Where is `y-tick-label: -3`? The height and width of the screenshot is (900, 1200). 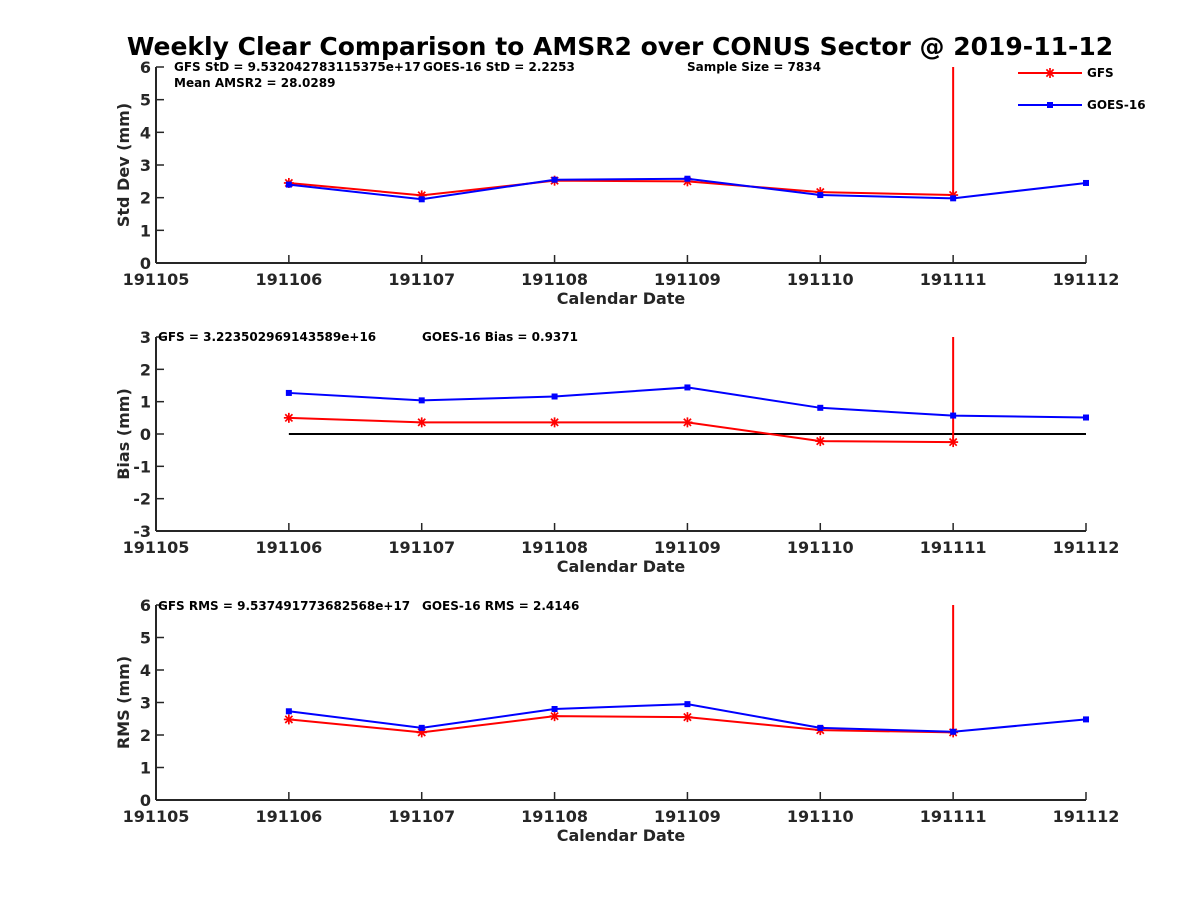
y-tick-label: -3 is located at coordinates (142, 531).